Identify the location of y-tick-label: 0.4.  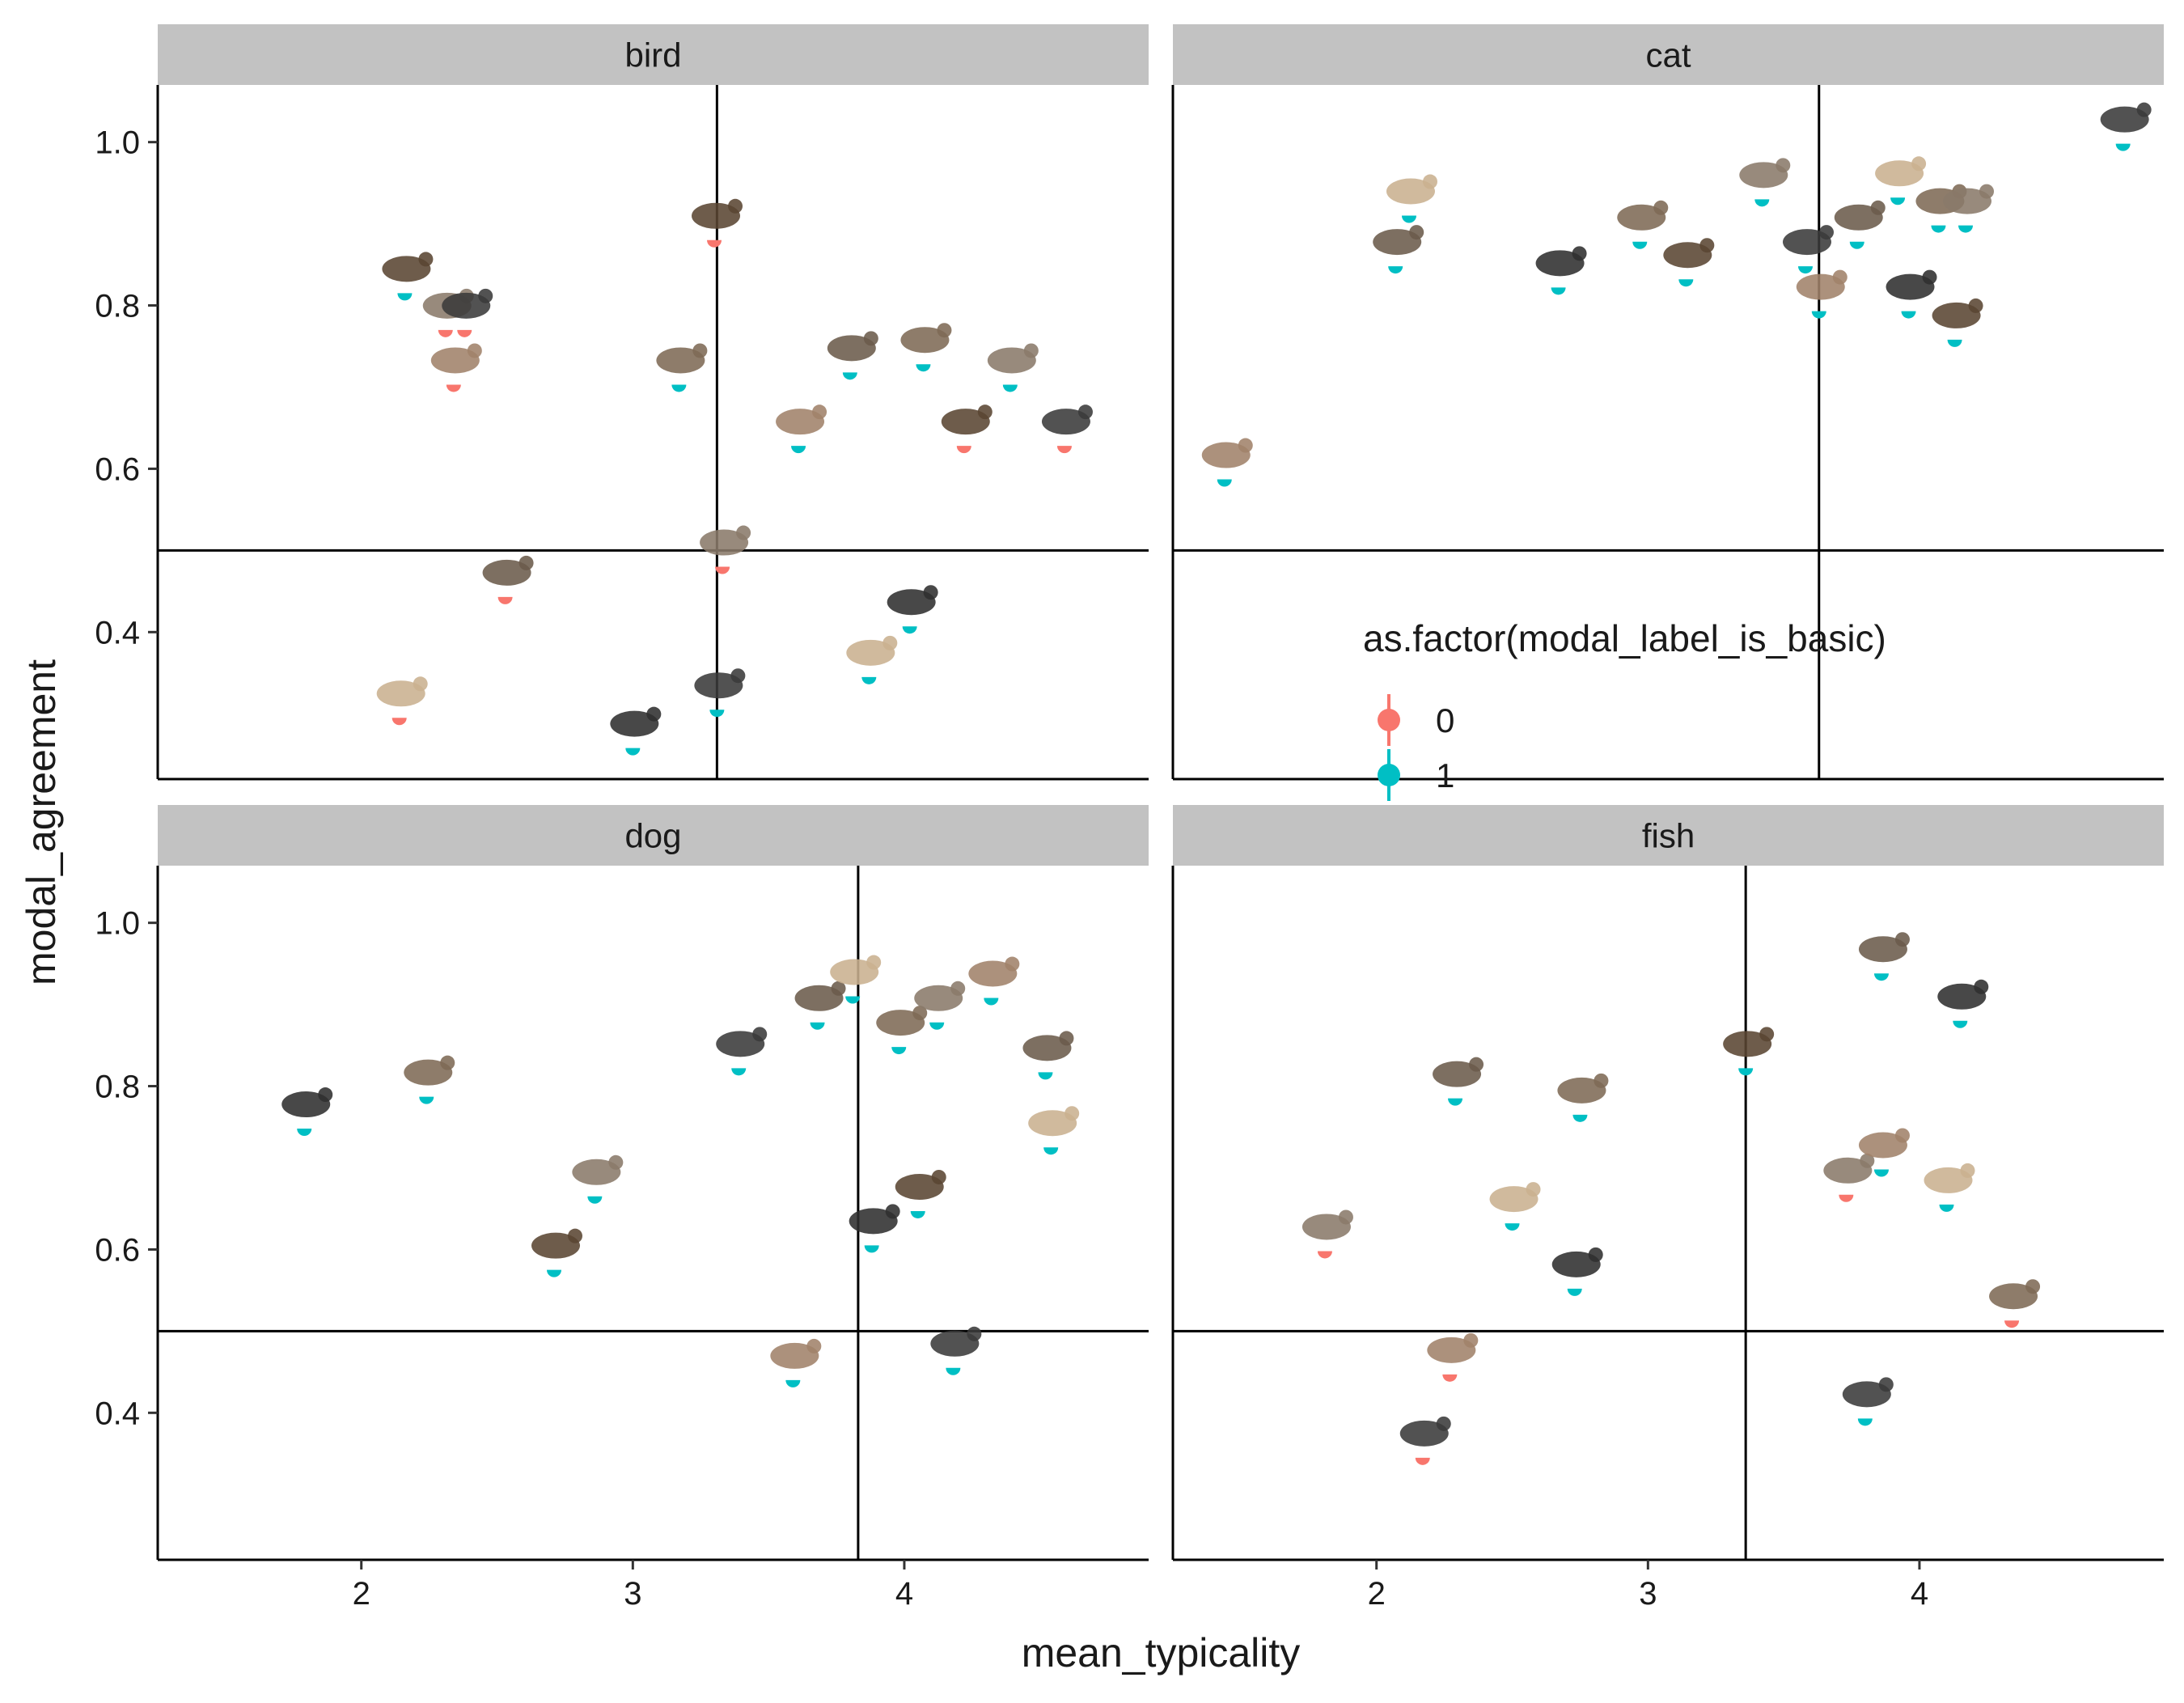
(118, 1413).